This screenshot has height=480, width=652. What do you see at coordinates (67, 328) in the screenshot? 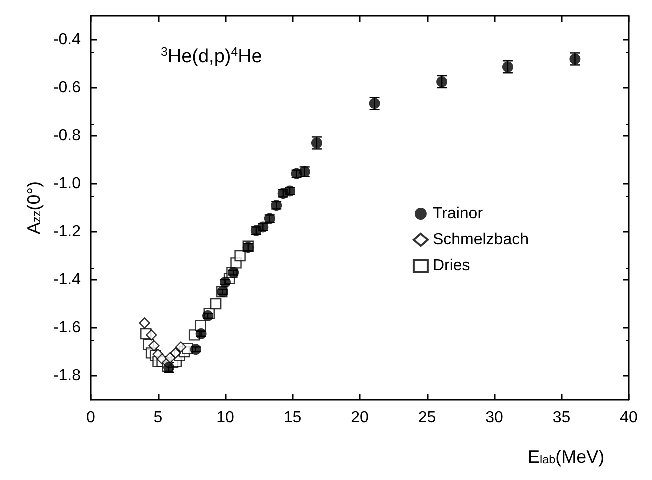
I see `y-tick-label: -1.6` at bounding box center [67, 328].